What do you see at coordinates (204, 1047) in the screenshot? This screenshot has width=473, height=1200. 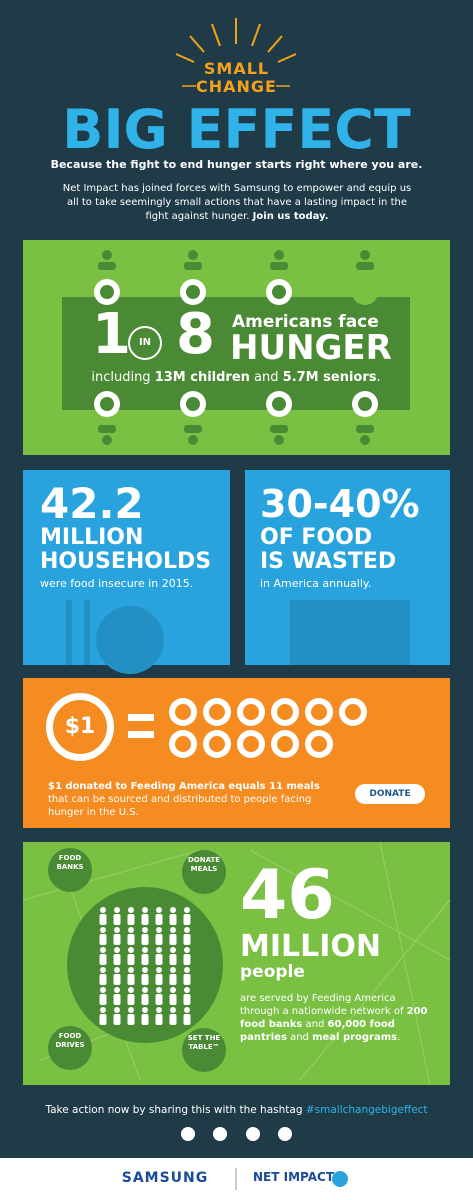 I see `node-text: TABLE™` at bounding box center [204, 1047].